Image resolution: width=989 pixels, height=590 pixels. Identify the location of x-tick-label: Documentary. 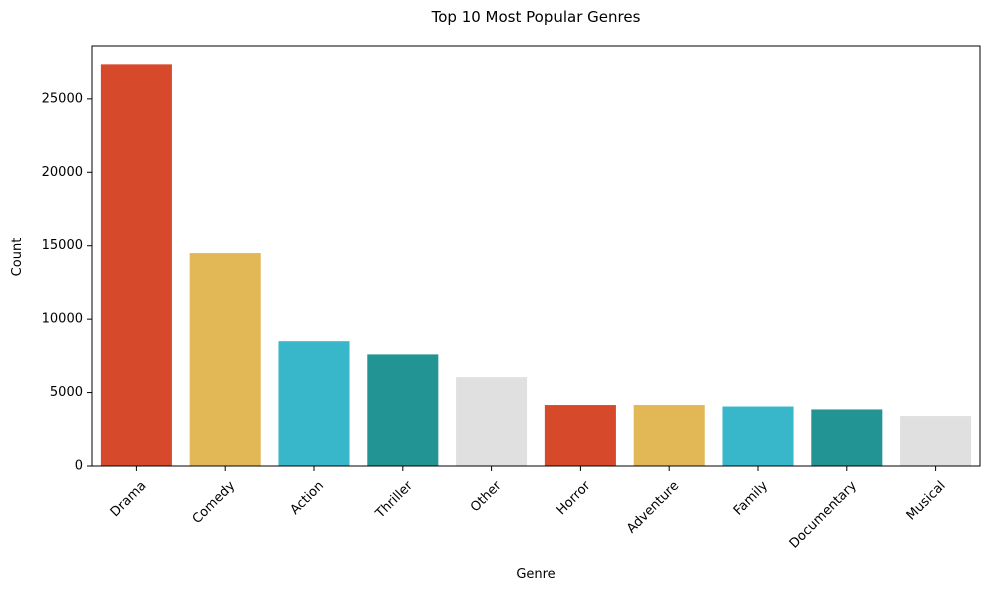
(823, 514).